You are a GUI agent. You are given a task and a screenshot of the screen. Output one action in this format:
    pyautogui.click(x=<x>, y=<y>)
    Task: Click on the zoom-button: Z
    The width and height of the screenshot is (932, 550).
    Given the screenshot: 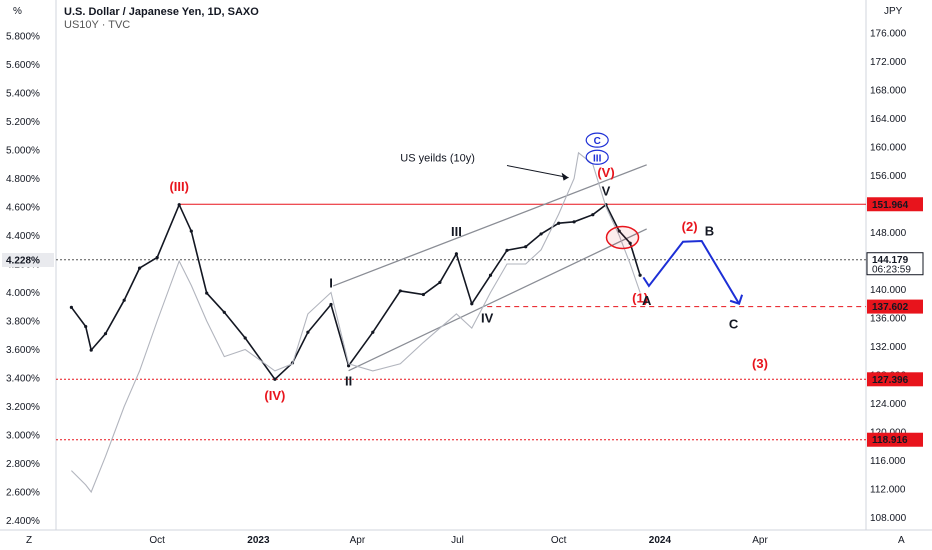 What is the action you would take?
    pyautogui.click(x=29, y=540)
    